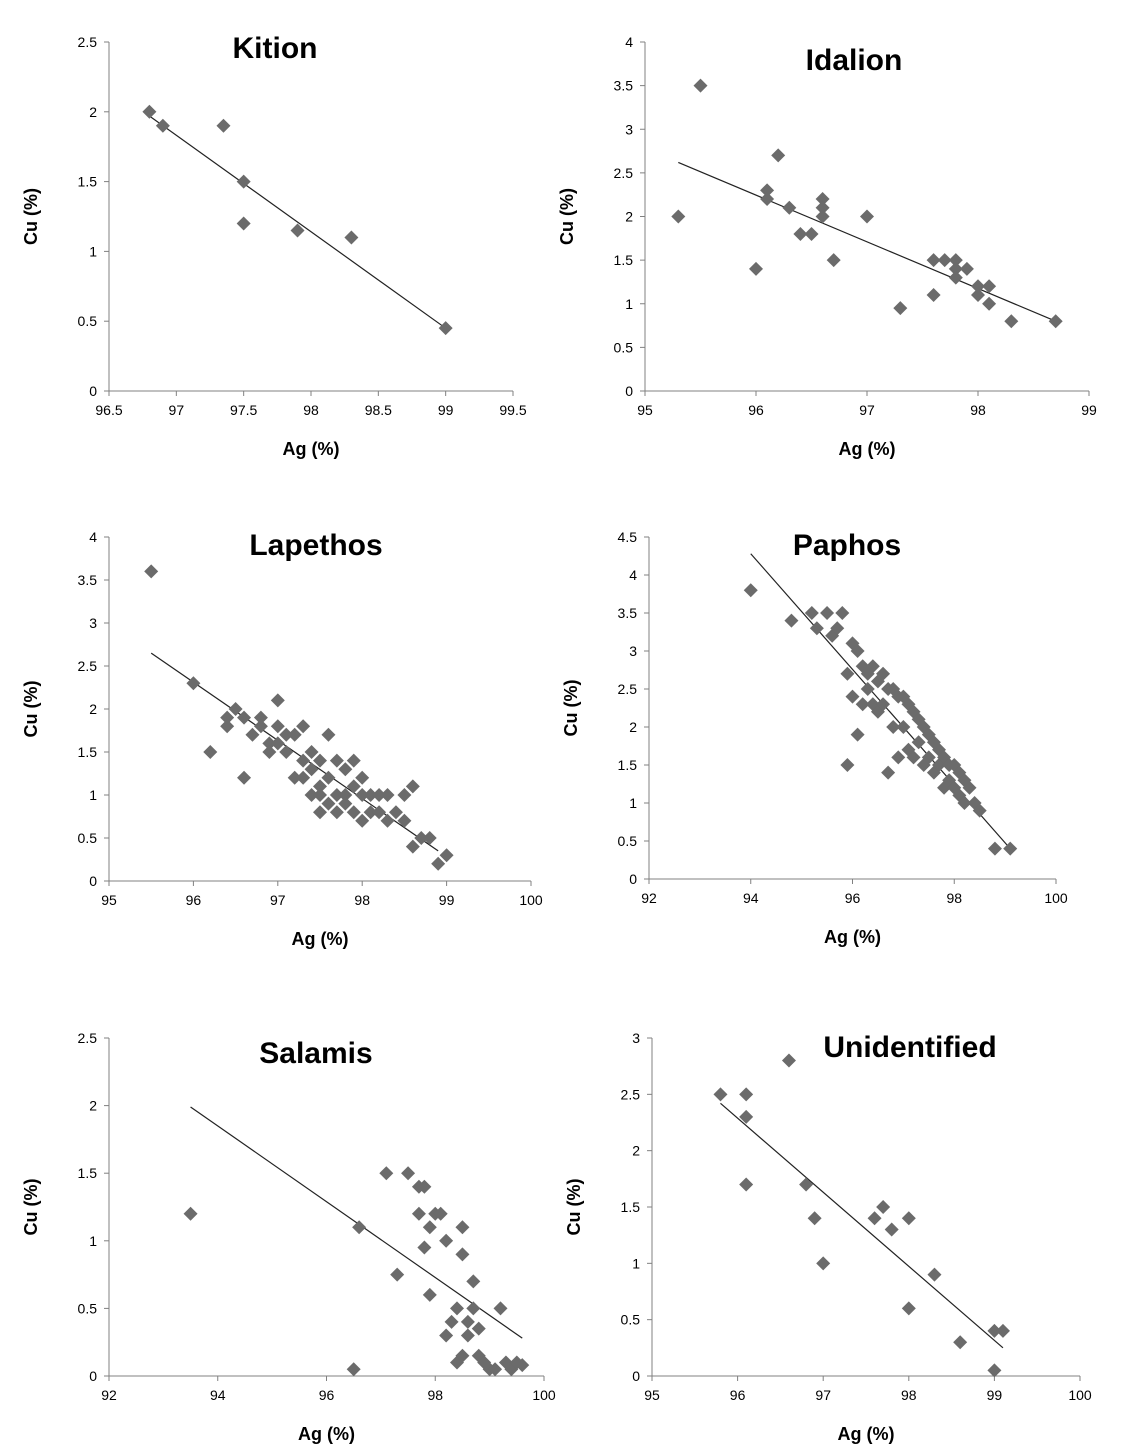 The image size is (1127, 1455). Describe the element at coordinates (108, 410) in the screenshot. I see `x-tick-label: 96.5` at that location.